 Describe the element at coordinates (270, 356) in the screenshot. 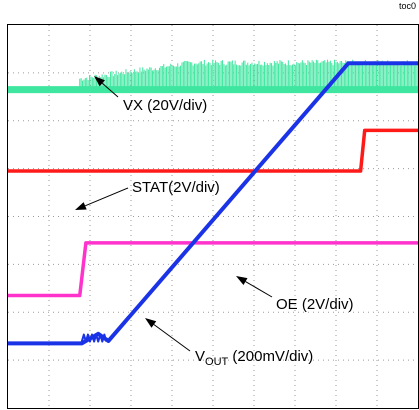

I see `annotation-vout-rest: (200mV/div)` at that location.